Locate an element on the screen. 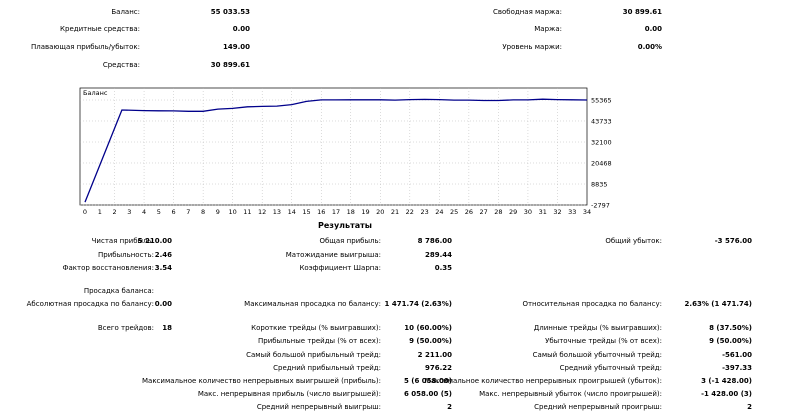 The height and width of the screenshot is (419, 800). recovery-factor-value: 3.54 is located at coordinates (163, 268).